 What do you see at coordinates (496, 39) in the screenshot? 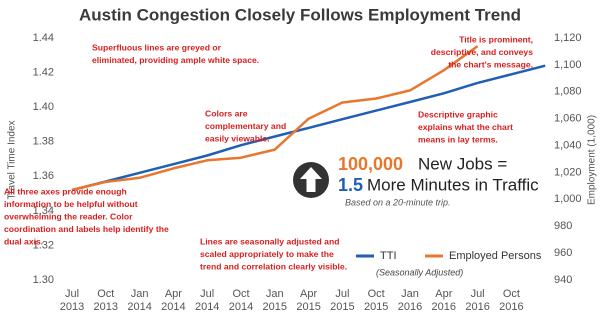
I see `annotation: Title is prominent,` at bounding box center [496, 39].